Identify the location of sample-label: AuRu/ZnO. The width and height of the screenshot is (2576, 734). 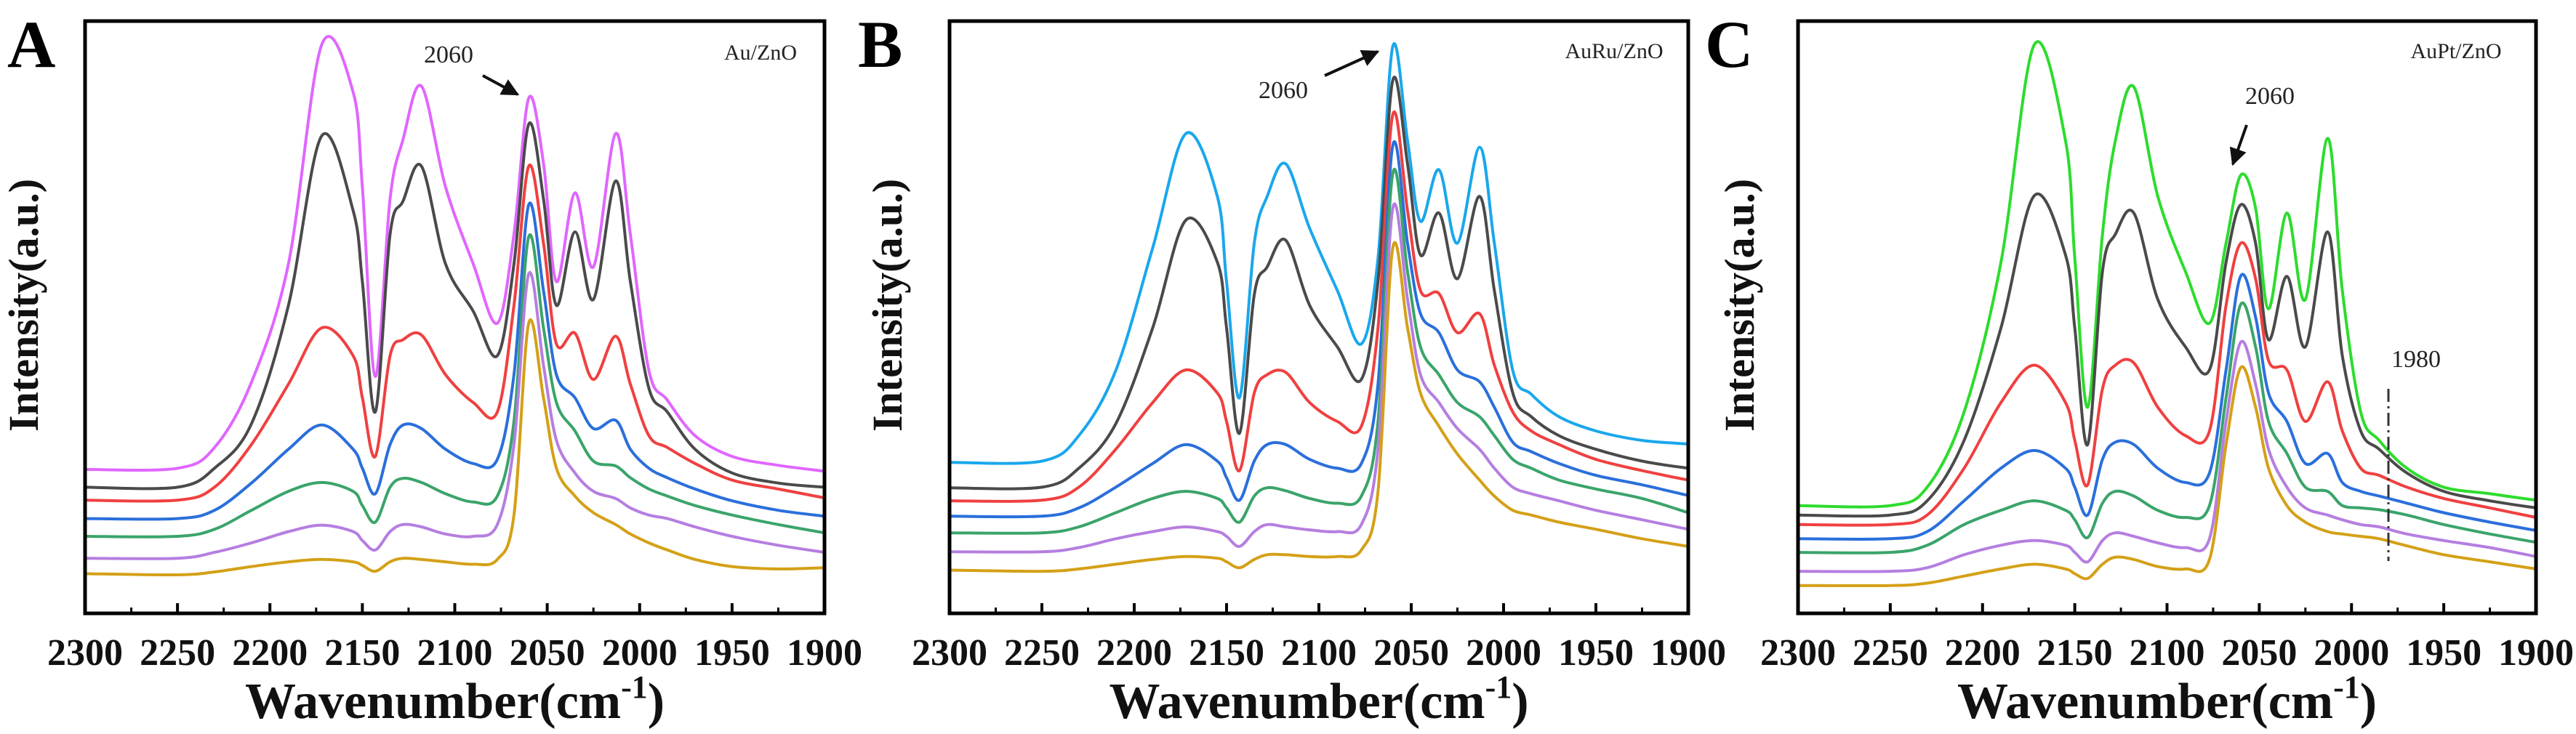
(1615, 51).